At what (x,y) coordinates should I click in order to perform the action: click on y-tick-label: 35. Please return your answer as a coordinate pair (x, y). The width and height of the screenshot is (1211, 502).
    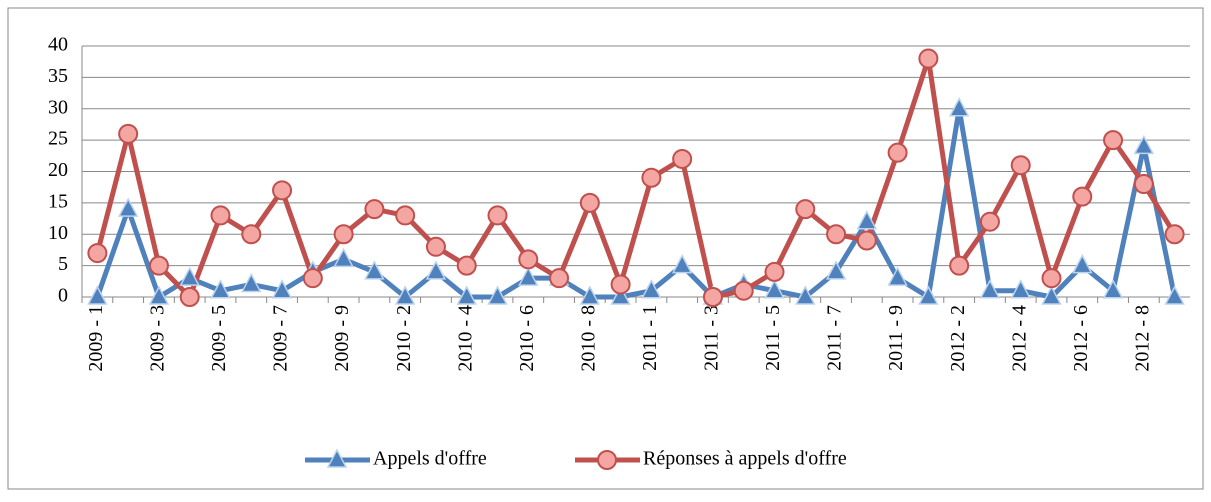
    Looking at the image, I should click on (58, 76).